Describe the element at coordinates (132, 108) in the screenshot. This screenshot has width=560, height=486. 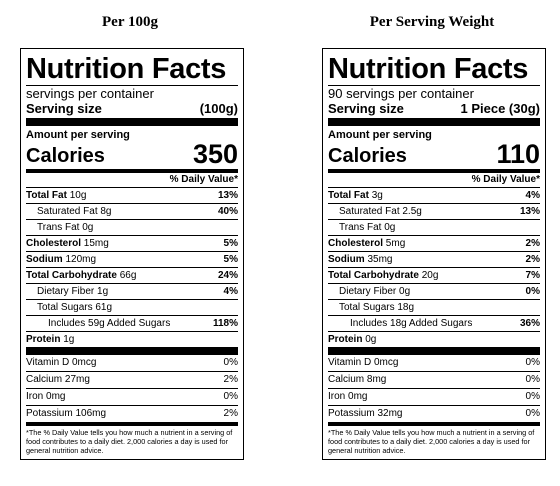
I see `serving-size: Serving size (100g)` at that location.